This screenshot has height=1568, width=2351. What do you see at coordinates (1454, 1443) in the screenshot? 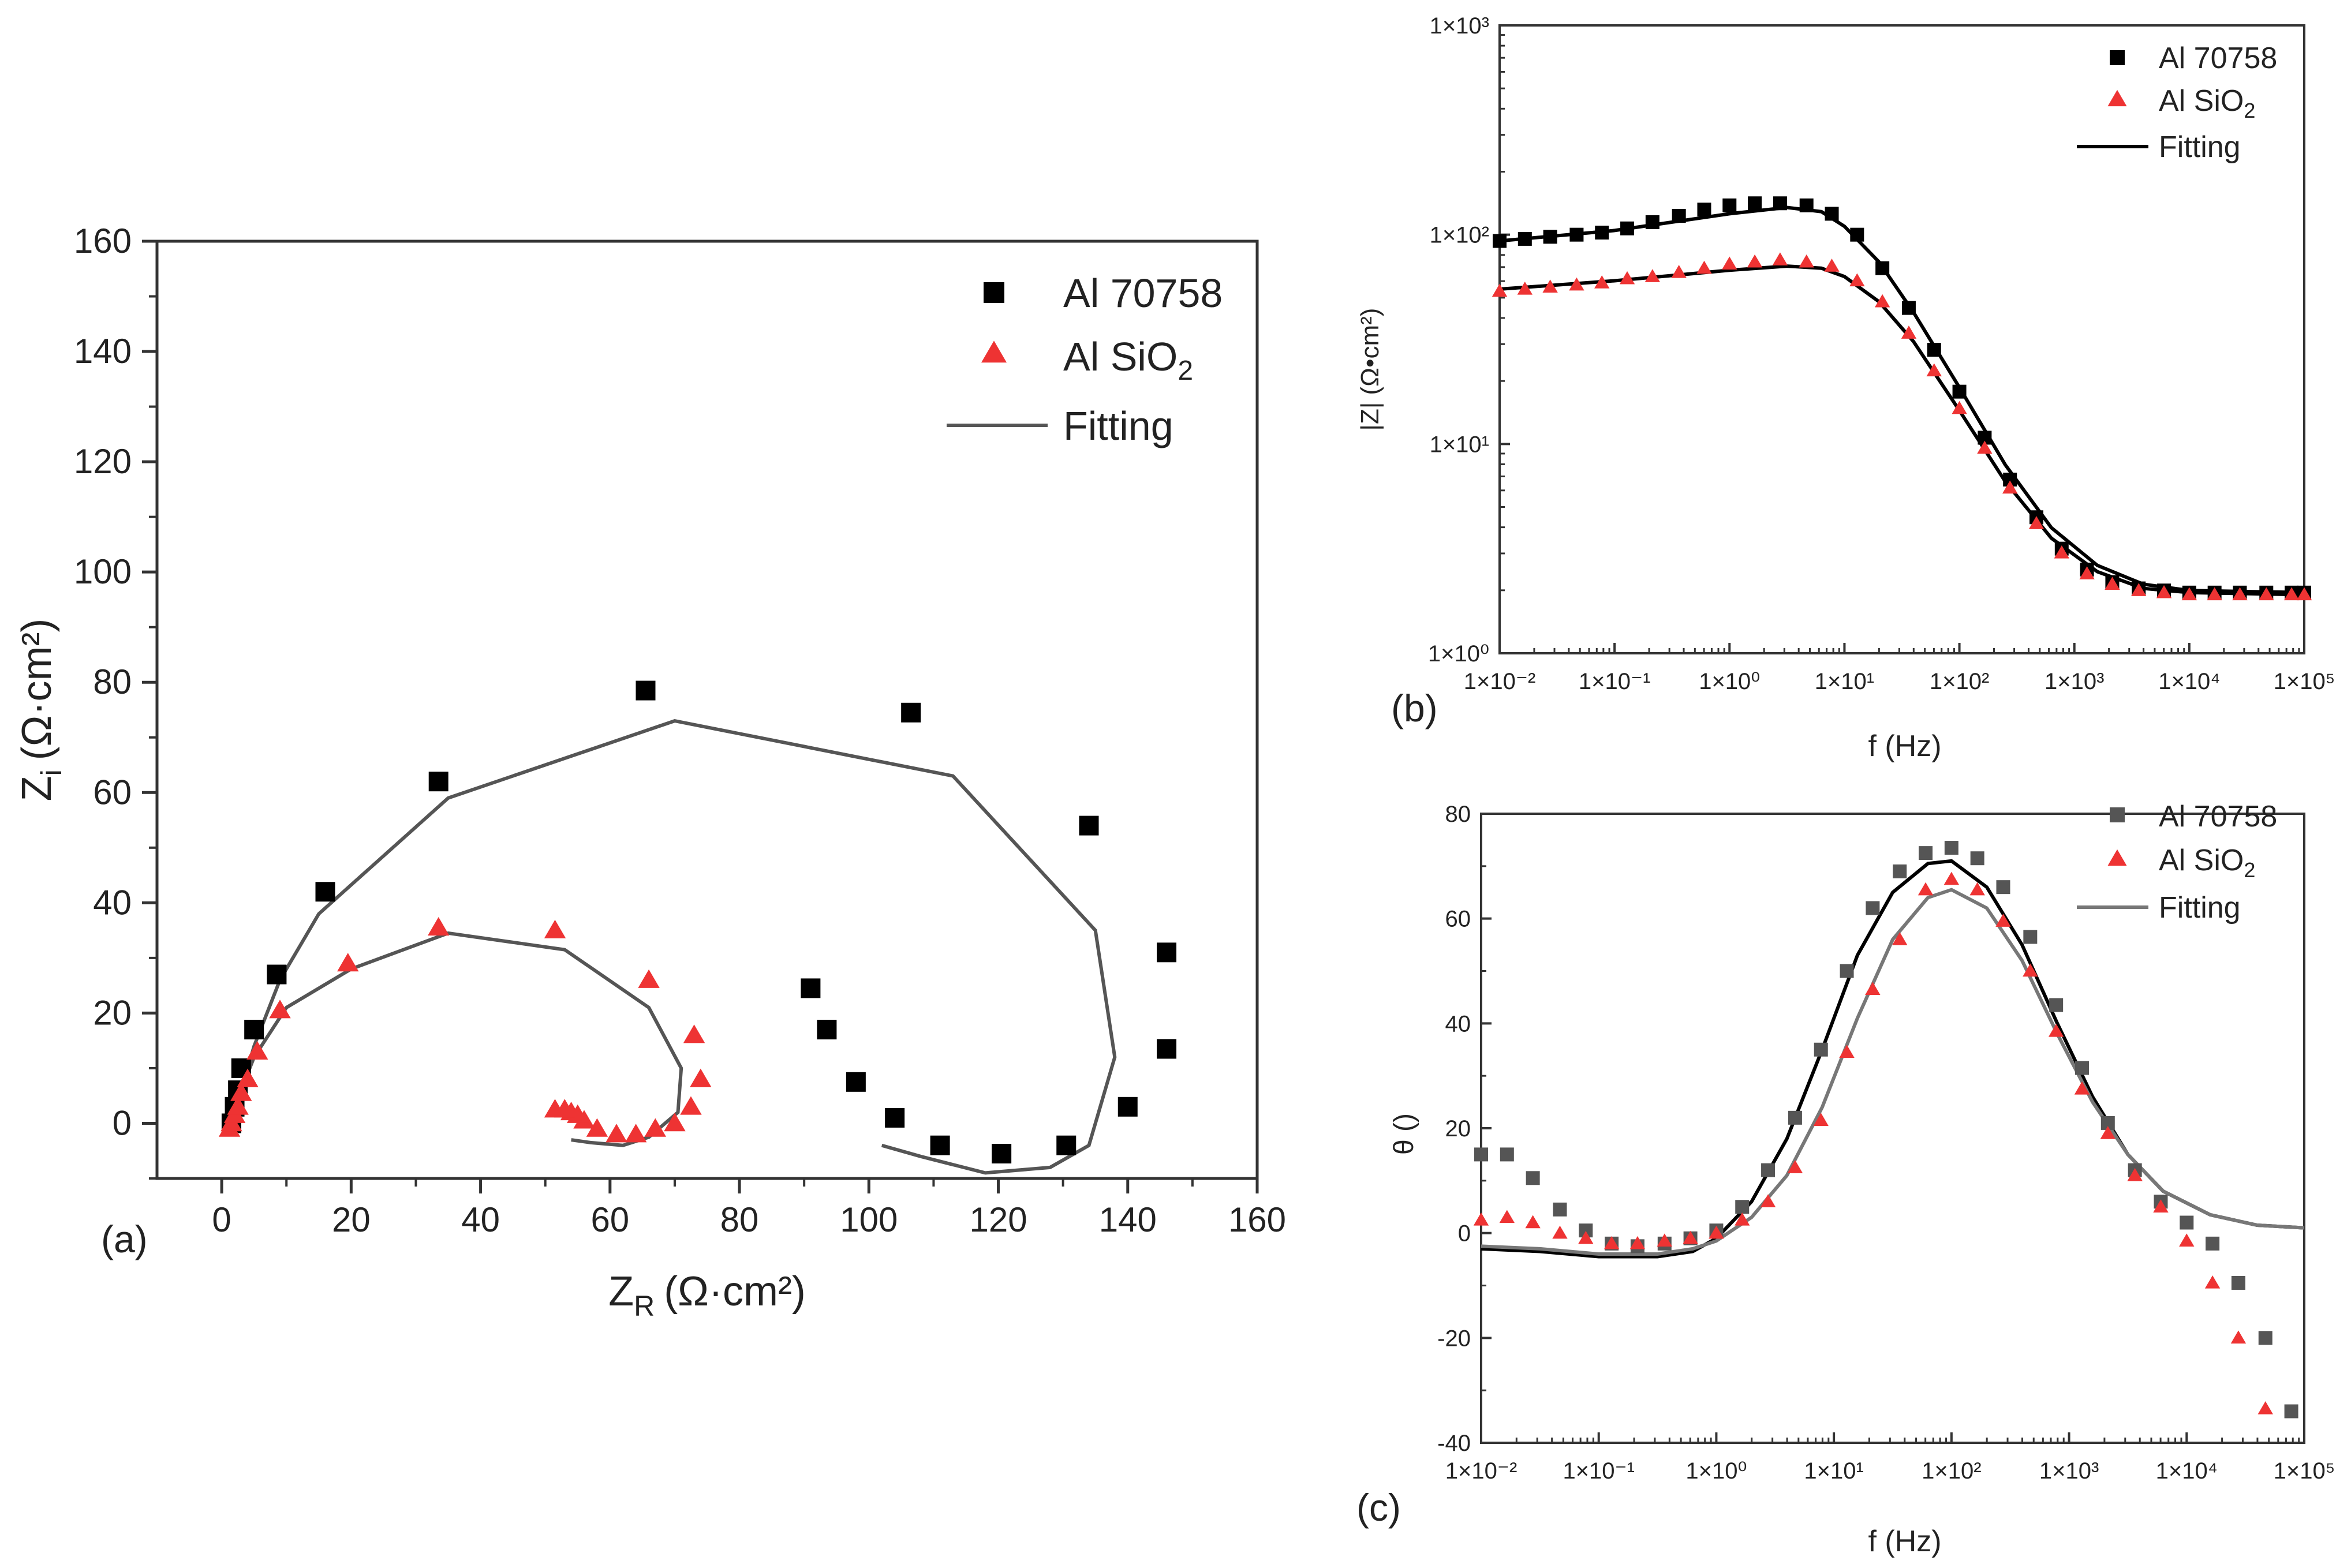
I see `y-tick-label-c: -40` at bounding box center [1454, 1443].